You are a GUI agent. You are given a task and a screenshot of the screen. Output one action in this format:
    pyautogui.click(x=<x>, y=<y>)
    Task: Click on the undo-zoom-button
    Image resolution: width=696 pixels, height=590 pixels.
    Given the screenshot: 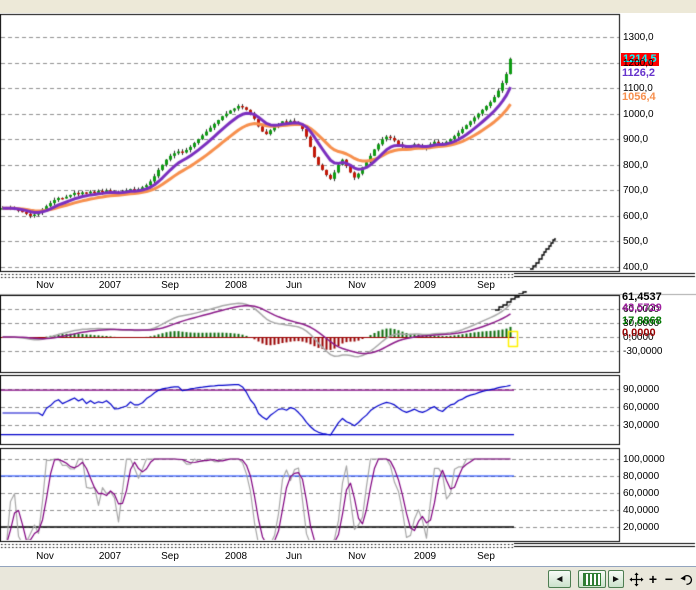 What is the action you would take?
    pyautogui.click(x=686, y=579)
    